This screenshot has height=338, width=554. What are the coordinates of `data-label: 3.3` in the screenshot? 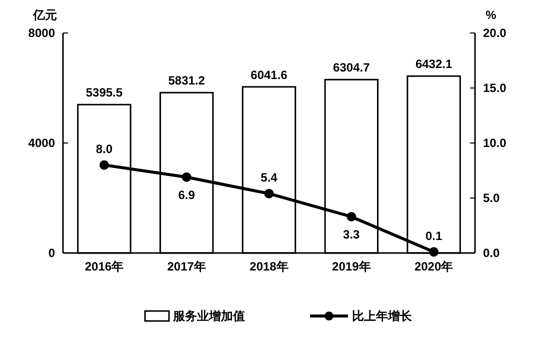 It's located at (351, 235).